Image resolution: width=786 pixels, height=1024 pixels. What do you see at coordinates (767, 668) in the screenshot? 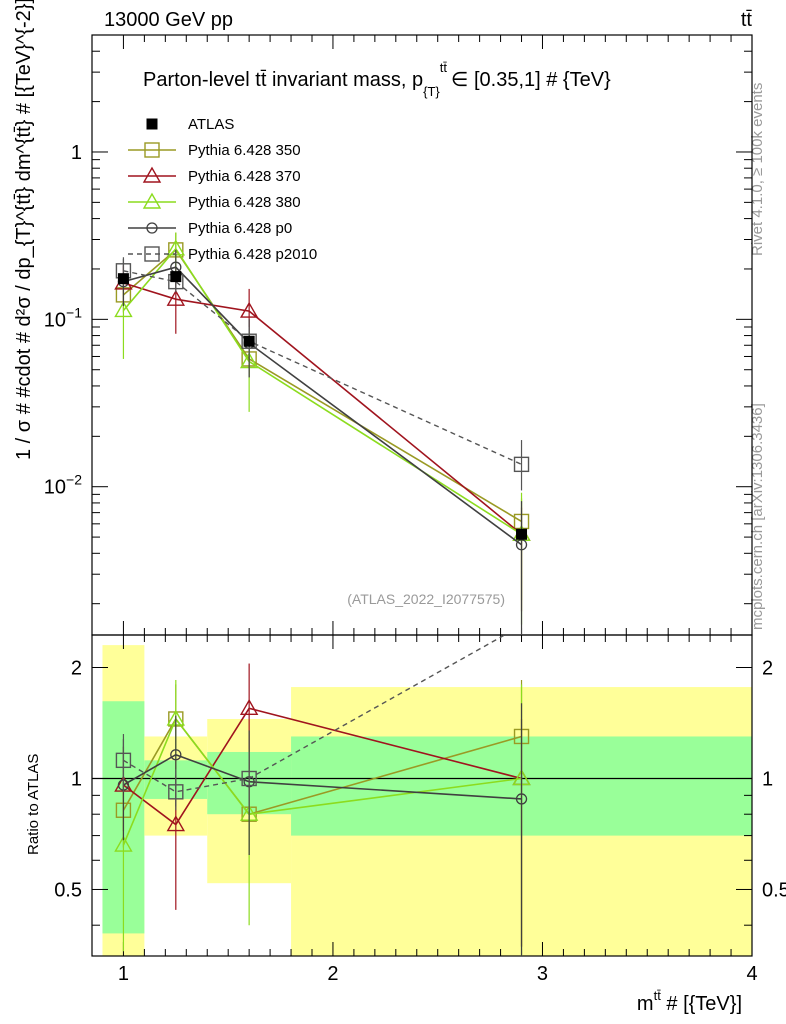
I see `ratio-y-tick-label-right: 2` at bounding box center [767, 668].